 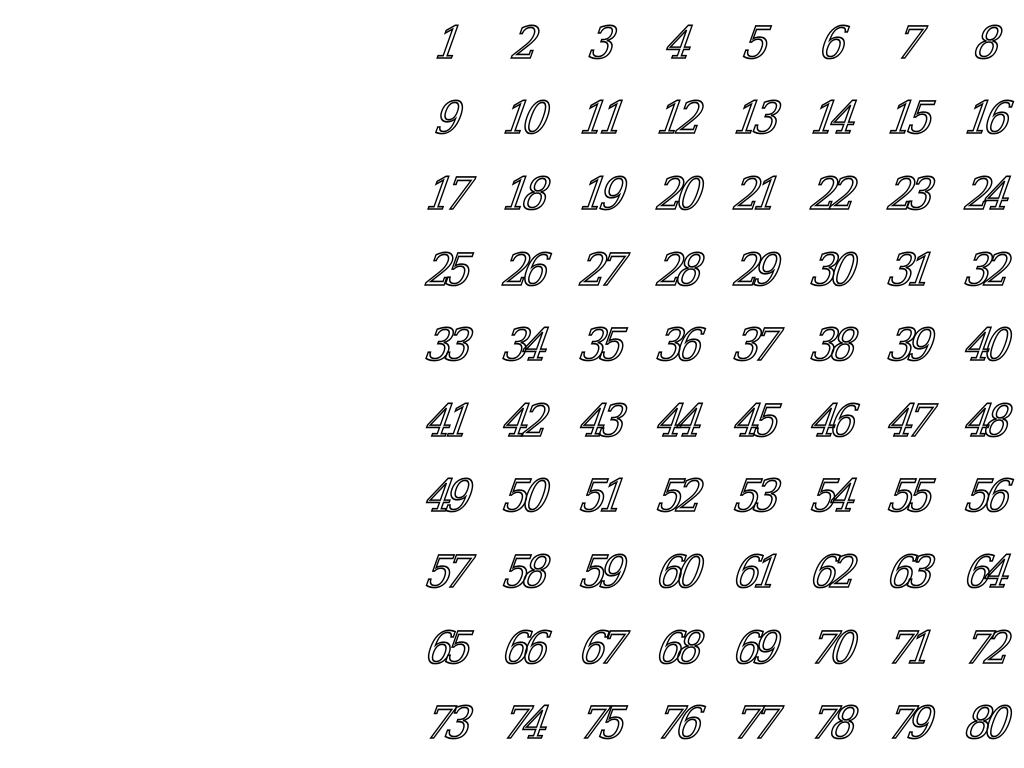 I want to click on graffiti-number: 32, so click(x=985, y=270).